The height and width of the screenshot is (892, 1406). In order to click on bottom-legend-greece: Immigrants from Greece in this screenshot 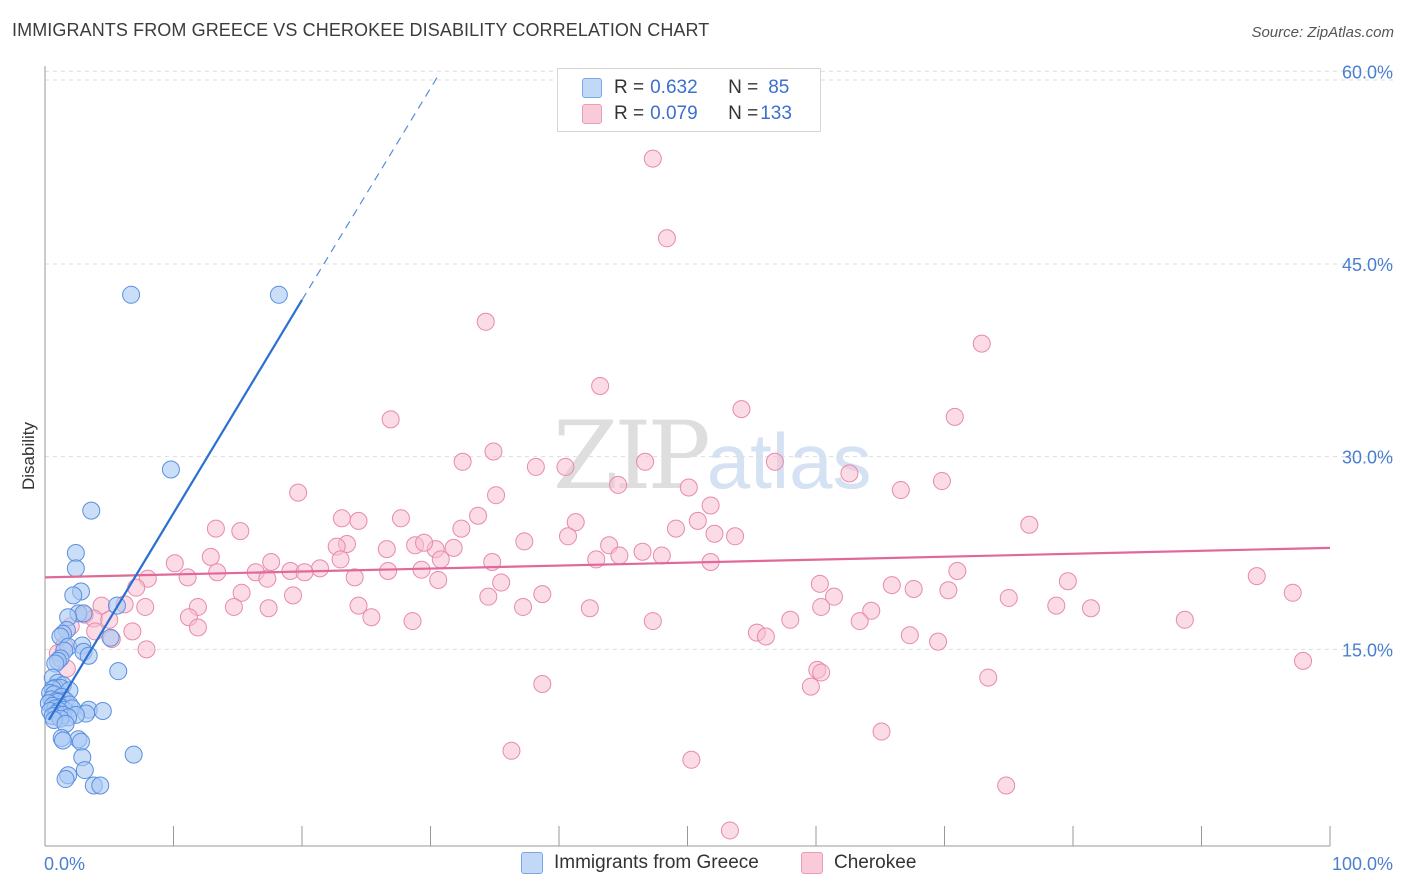, I will do `click(640, 863)`.